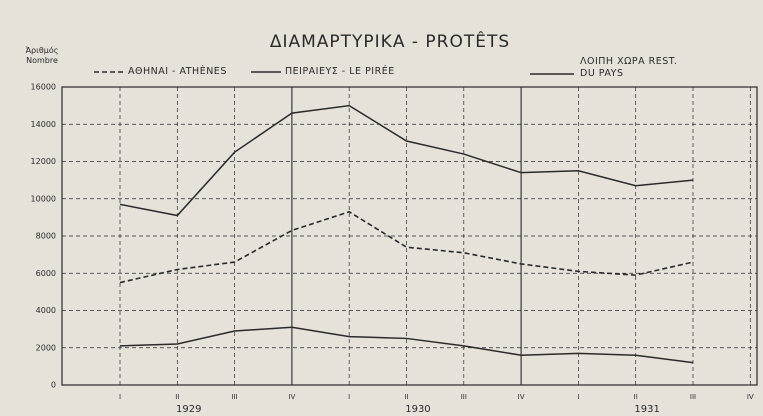 This screenshot has width=763, height=416. What do you see at coordinates (177, 71) in the screenshot?
I see `legend-label: ΑΘΗΝΑΙ - ATHÈNES` at bounding box center [177, 71].